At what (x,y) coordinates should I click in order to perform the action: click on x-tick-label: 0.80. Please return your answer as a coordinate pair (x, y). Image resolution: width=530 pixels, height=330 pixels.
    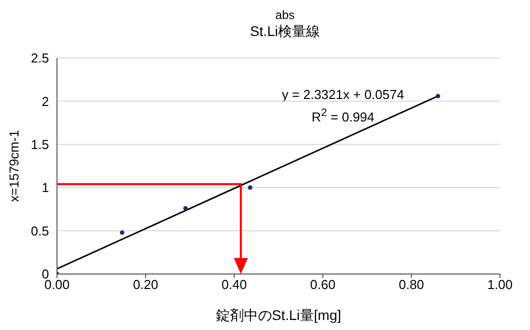
    Looking at the image, I should click on (411, 284).